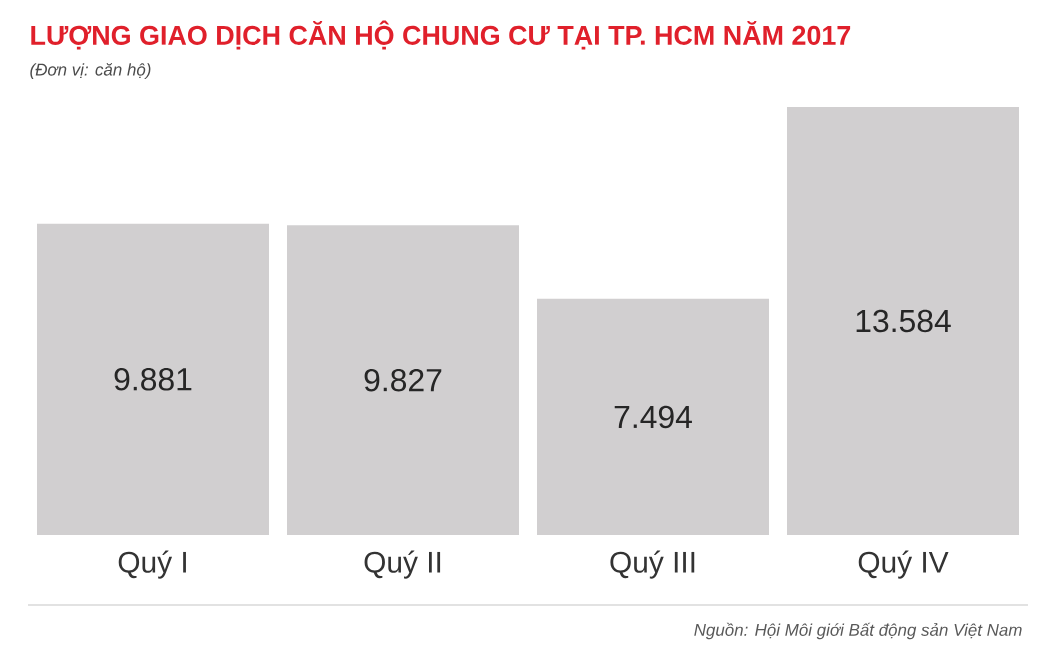  I want to click on data-label: 7.494, so click(653, 417).